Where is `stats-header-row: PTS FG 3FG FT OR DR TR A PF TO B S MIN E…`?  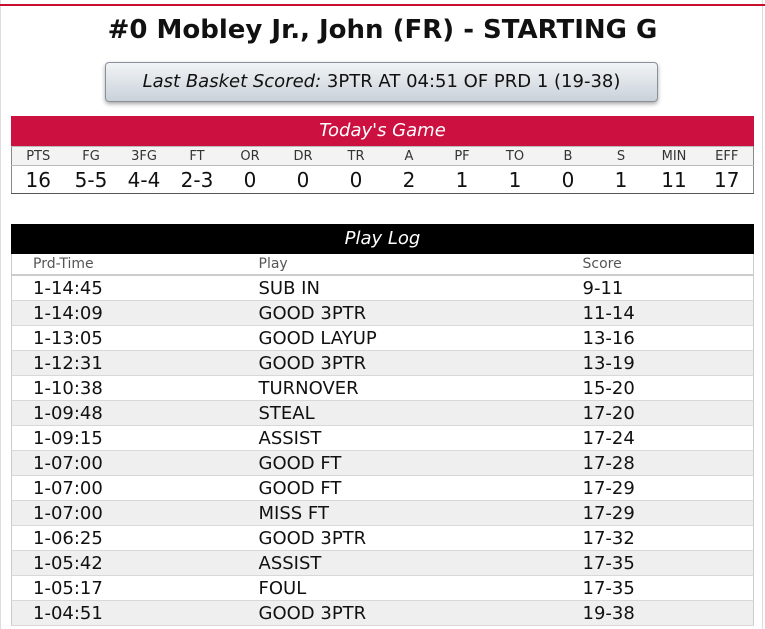 stats-header-row: PTS FG 3FG FT OR DR TR A PF TO B S MIN E… is located at coordinates (382, 156).